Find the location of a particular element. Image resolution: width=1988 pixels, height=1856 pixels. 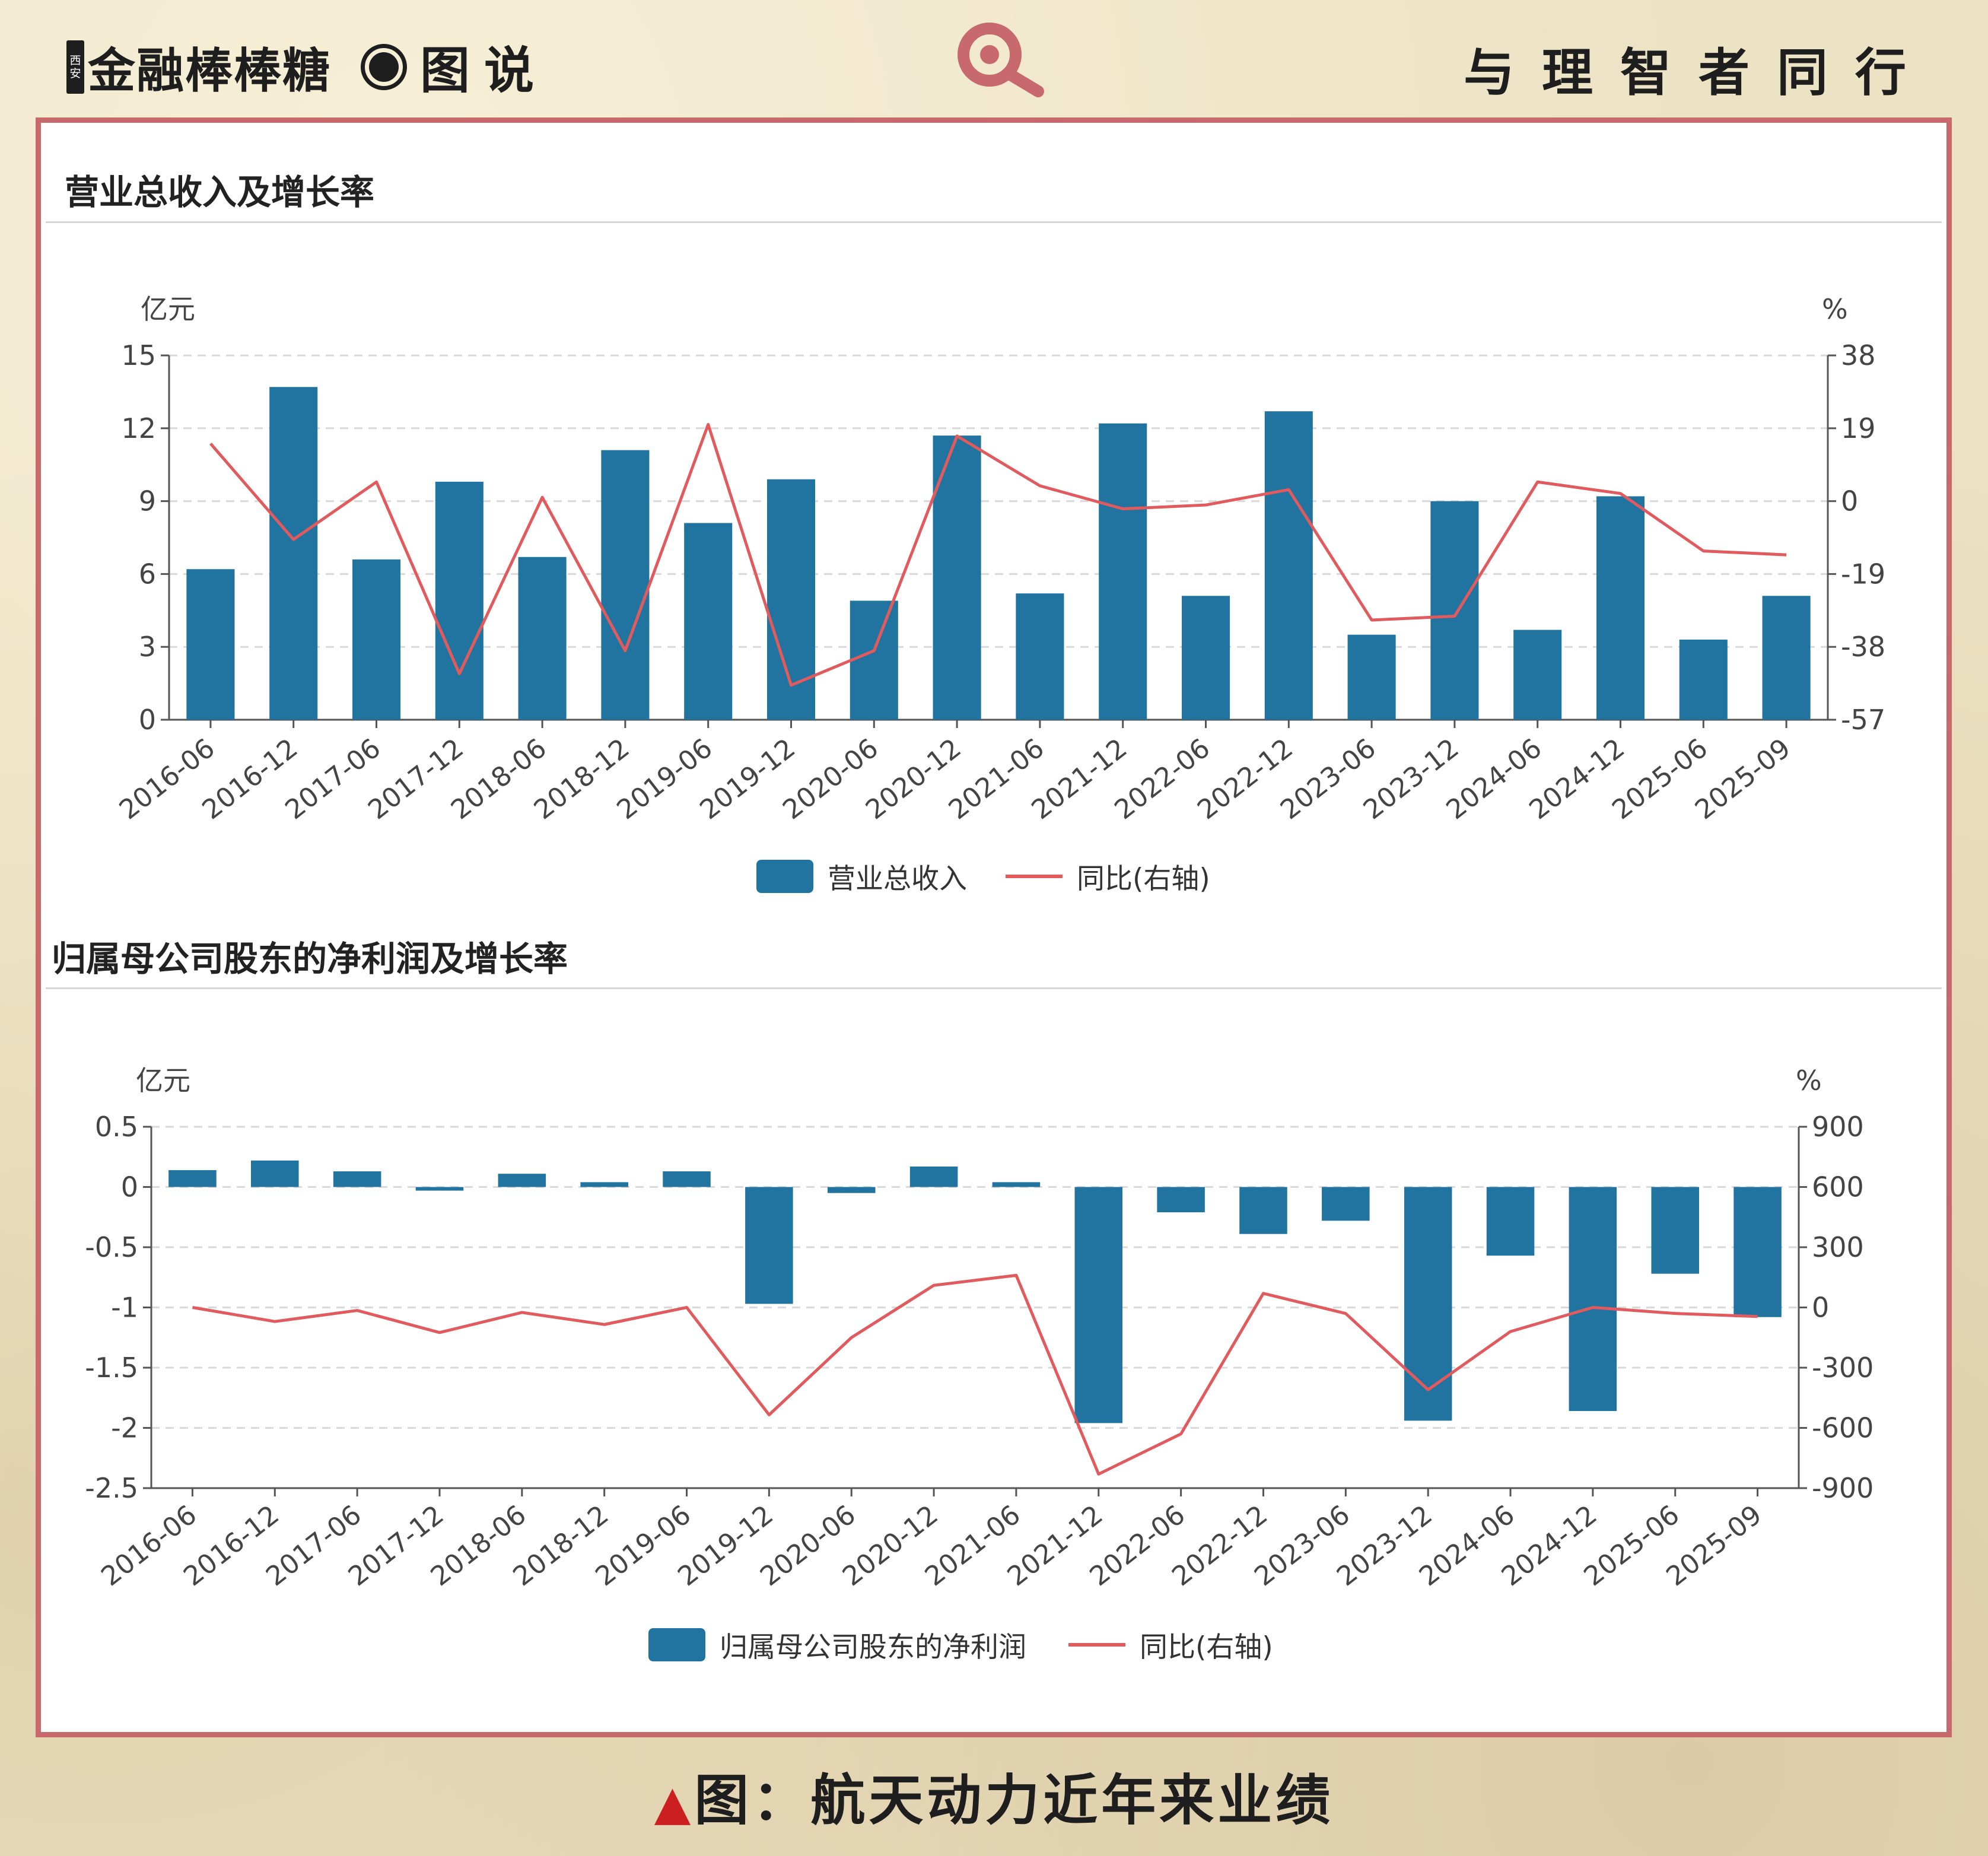

right-axis-tick-label: 600 is located at coordinates (1838, 1187).